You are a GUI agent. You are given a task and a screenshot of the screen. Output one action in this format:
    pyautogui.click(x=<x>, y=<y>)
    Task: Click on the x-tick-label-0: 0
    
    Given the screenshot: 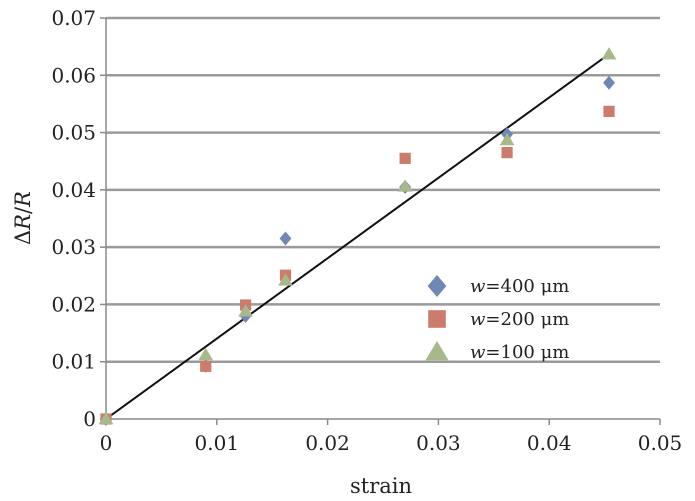 What is the action you would take?
    pyautogui.click(x=106, y=443)
    